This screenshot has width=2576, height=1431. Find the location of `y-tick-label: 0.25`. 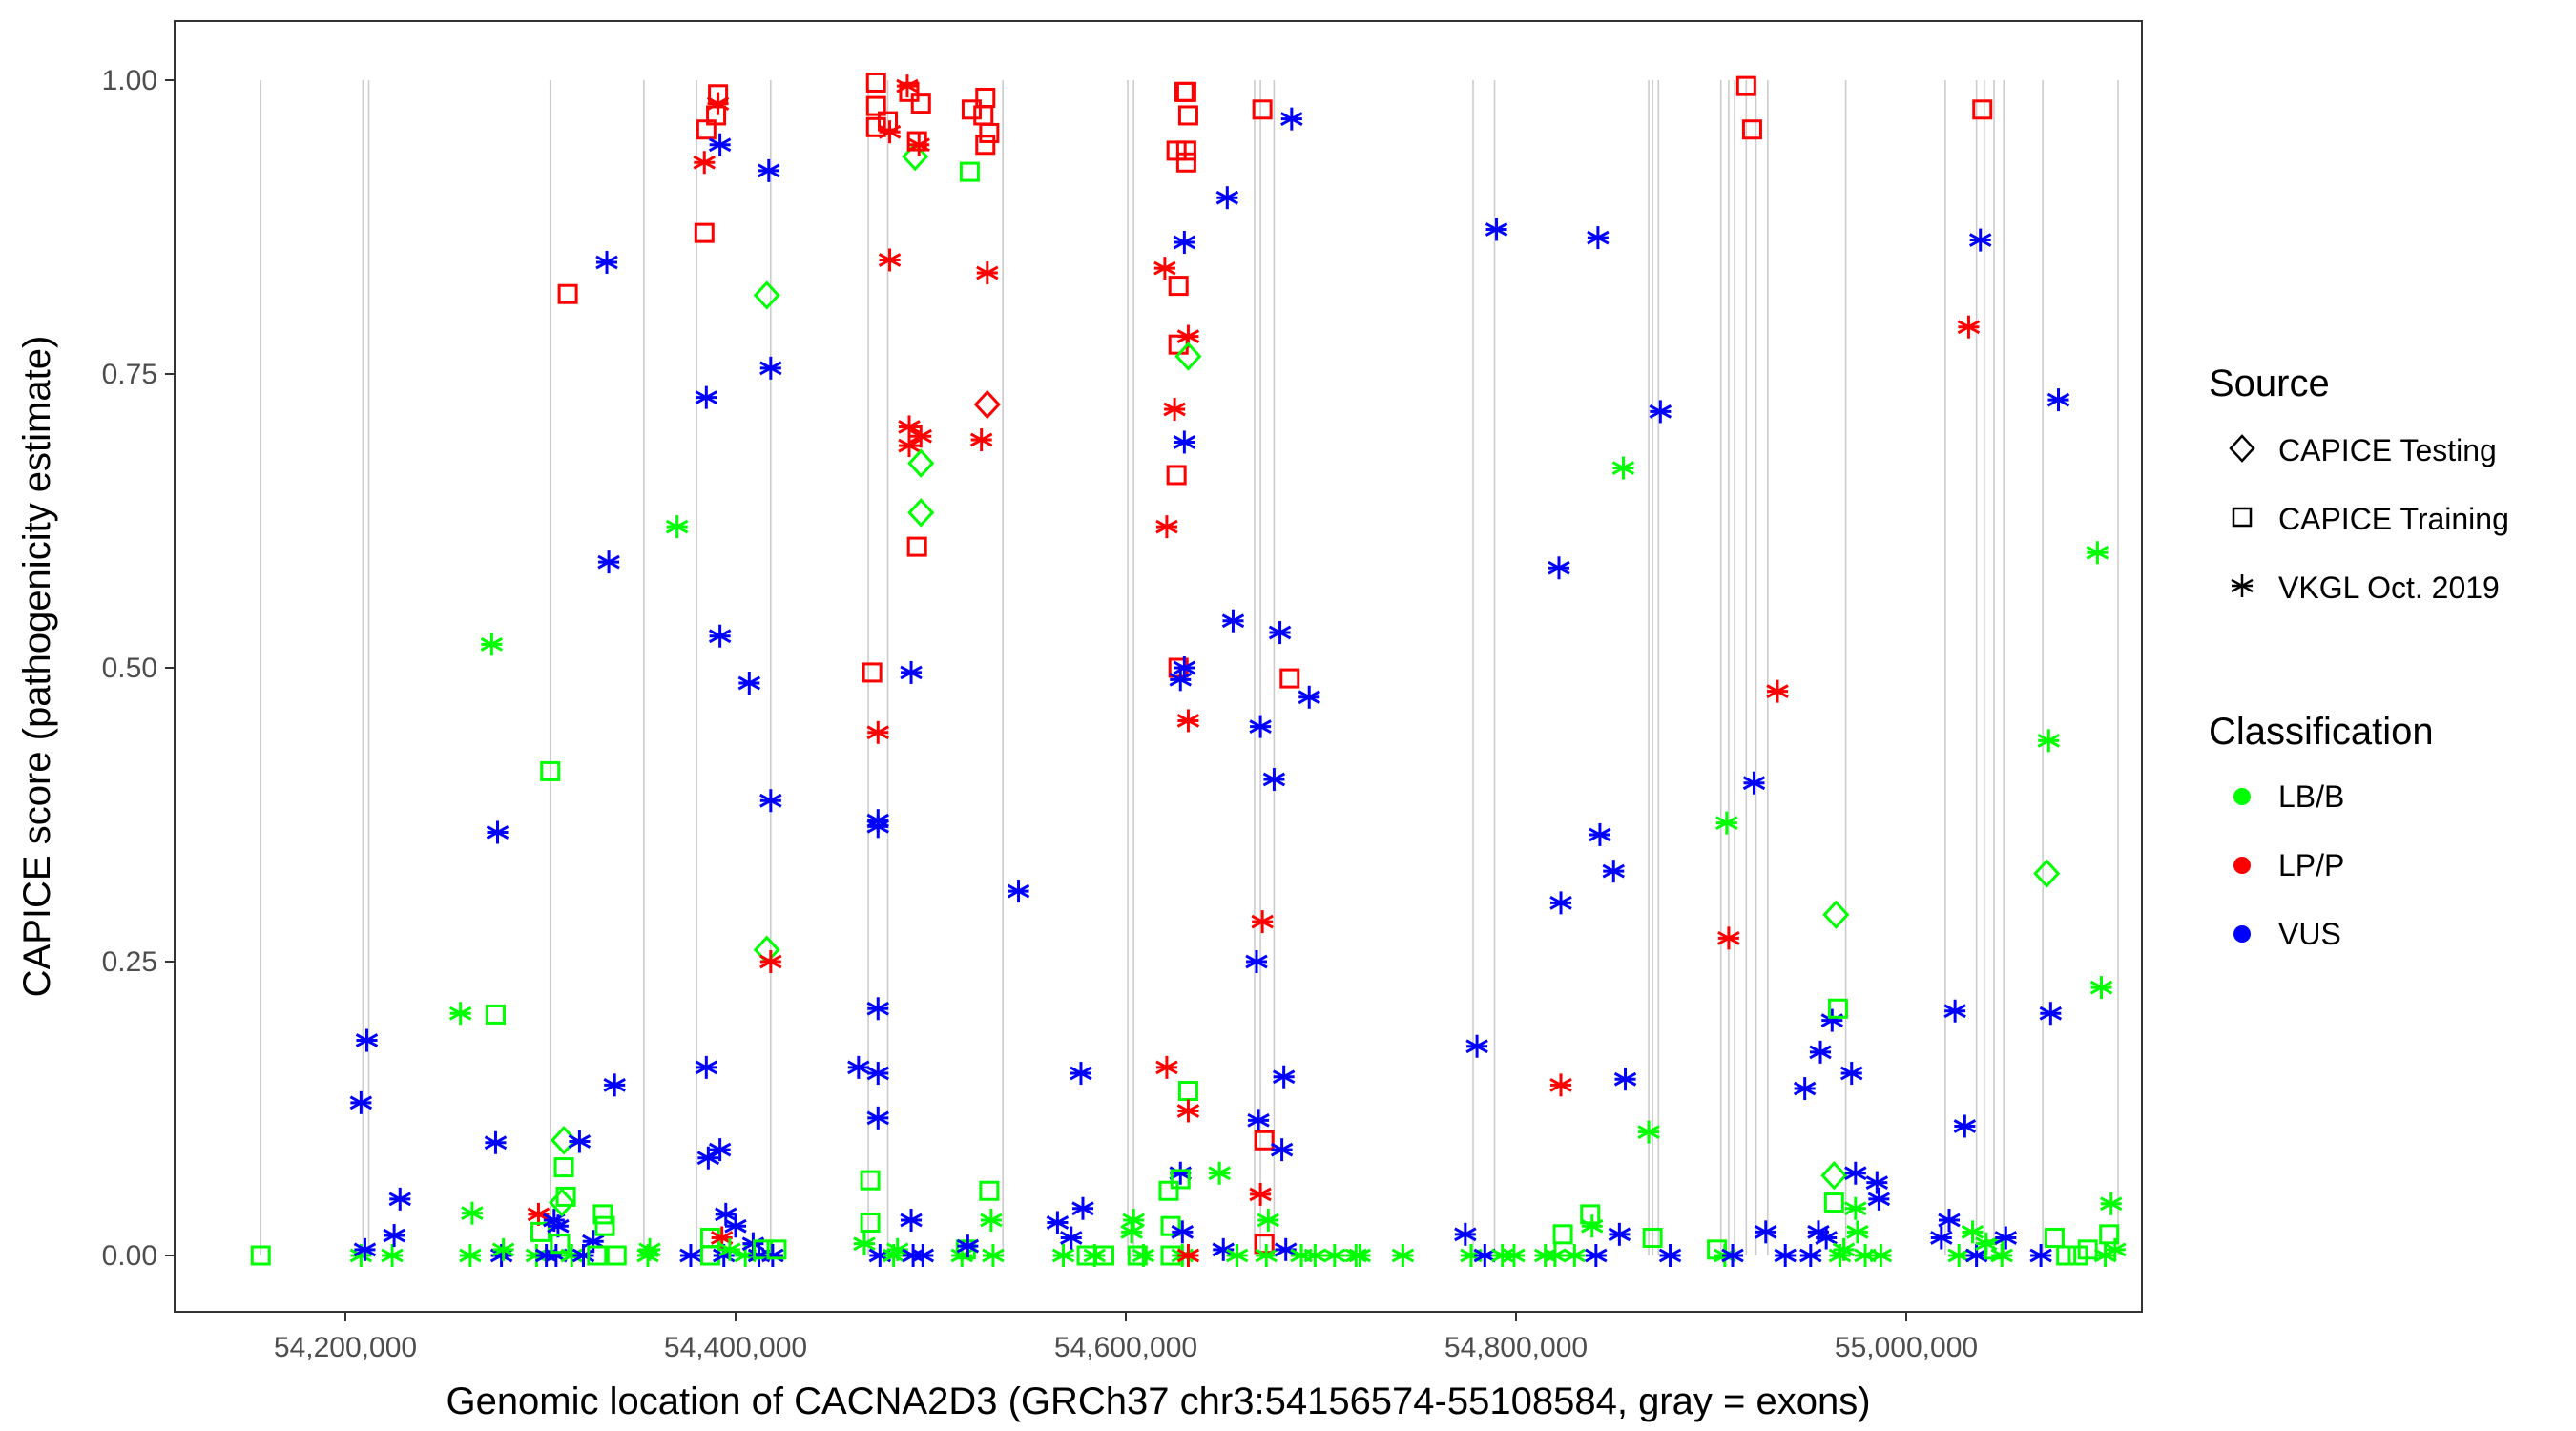

y-tick-label: 0.25 is located at coordinates (129, 962).